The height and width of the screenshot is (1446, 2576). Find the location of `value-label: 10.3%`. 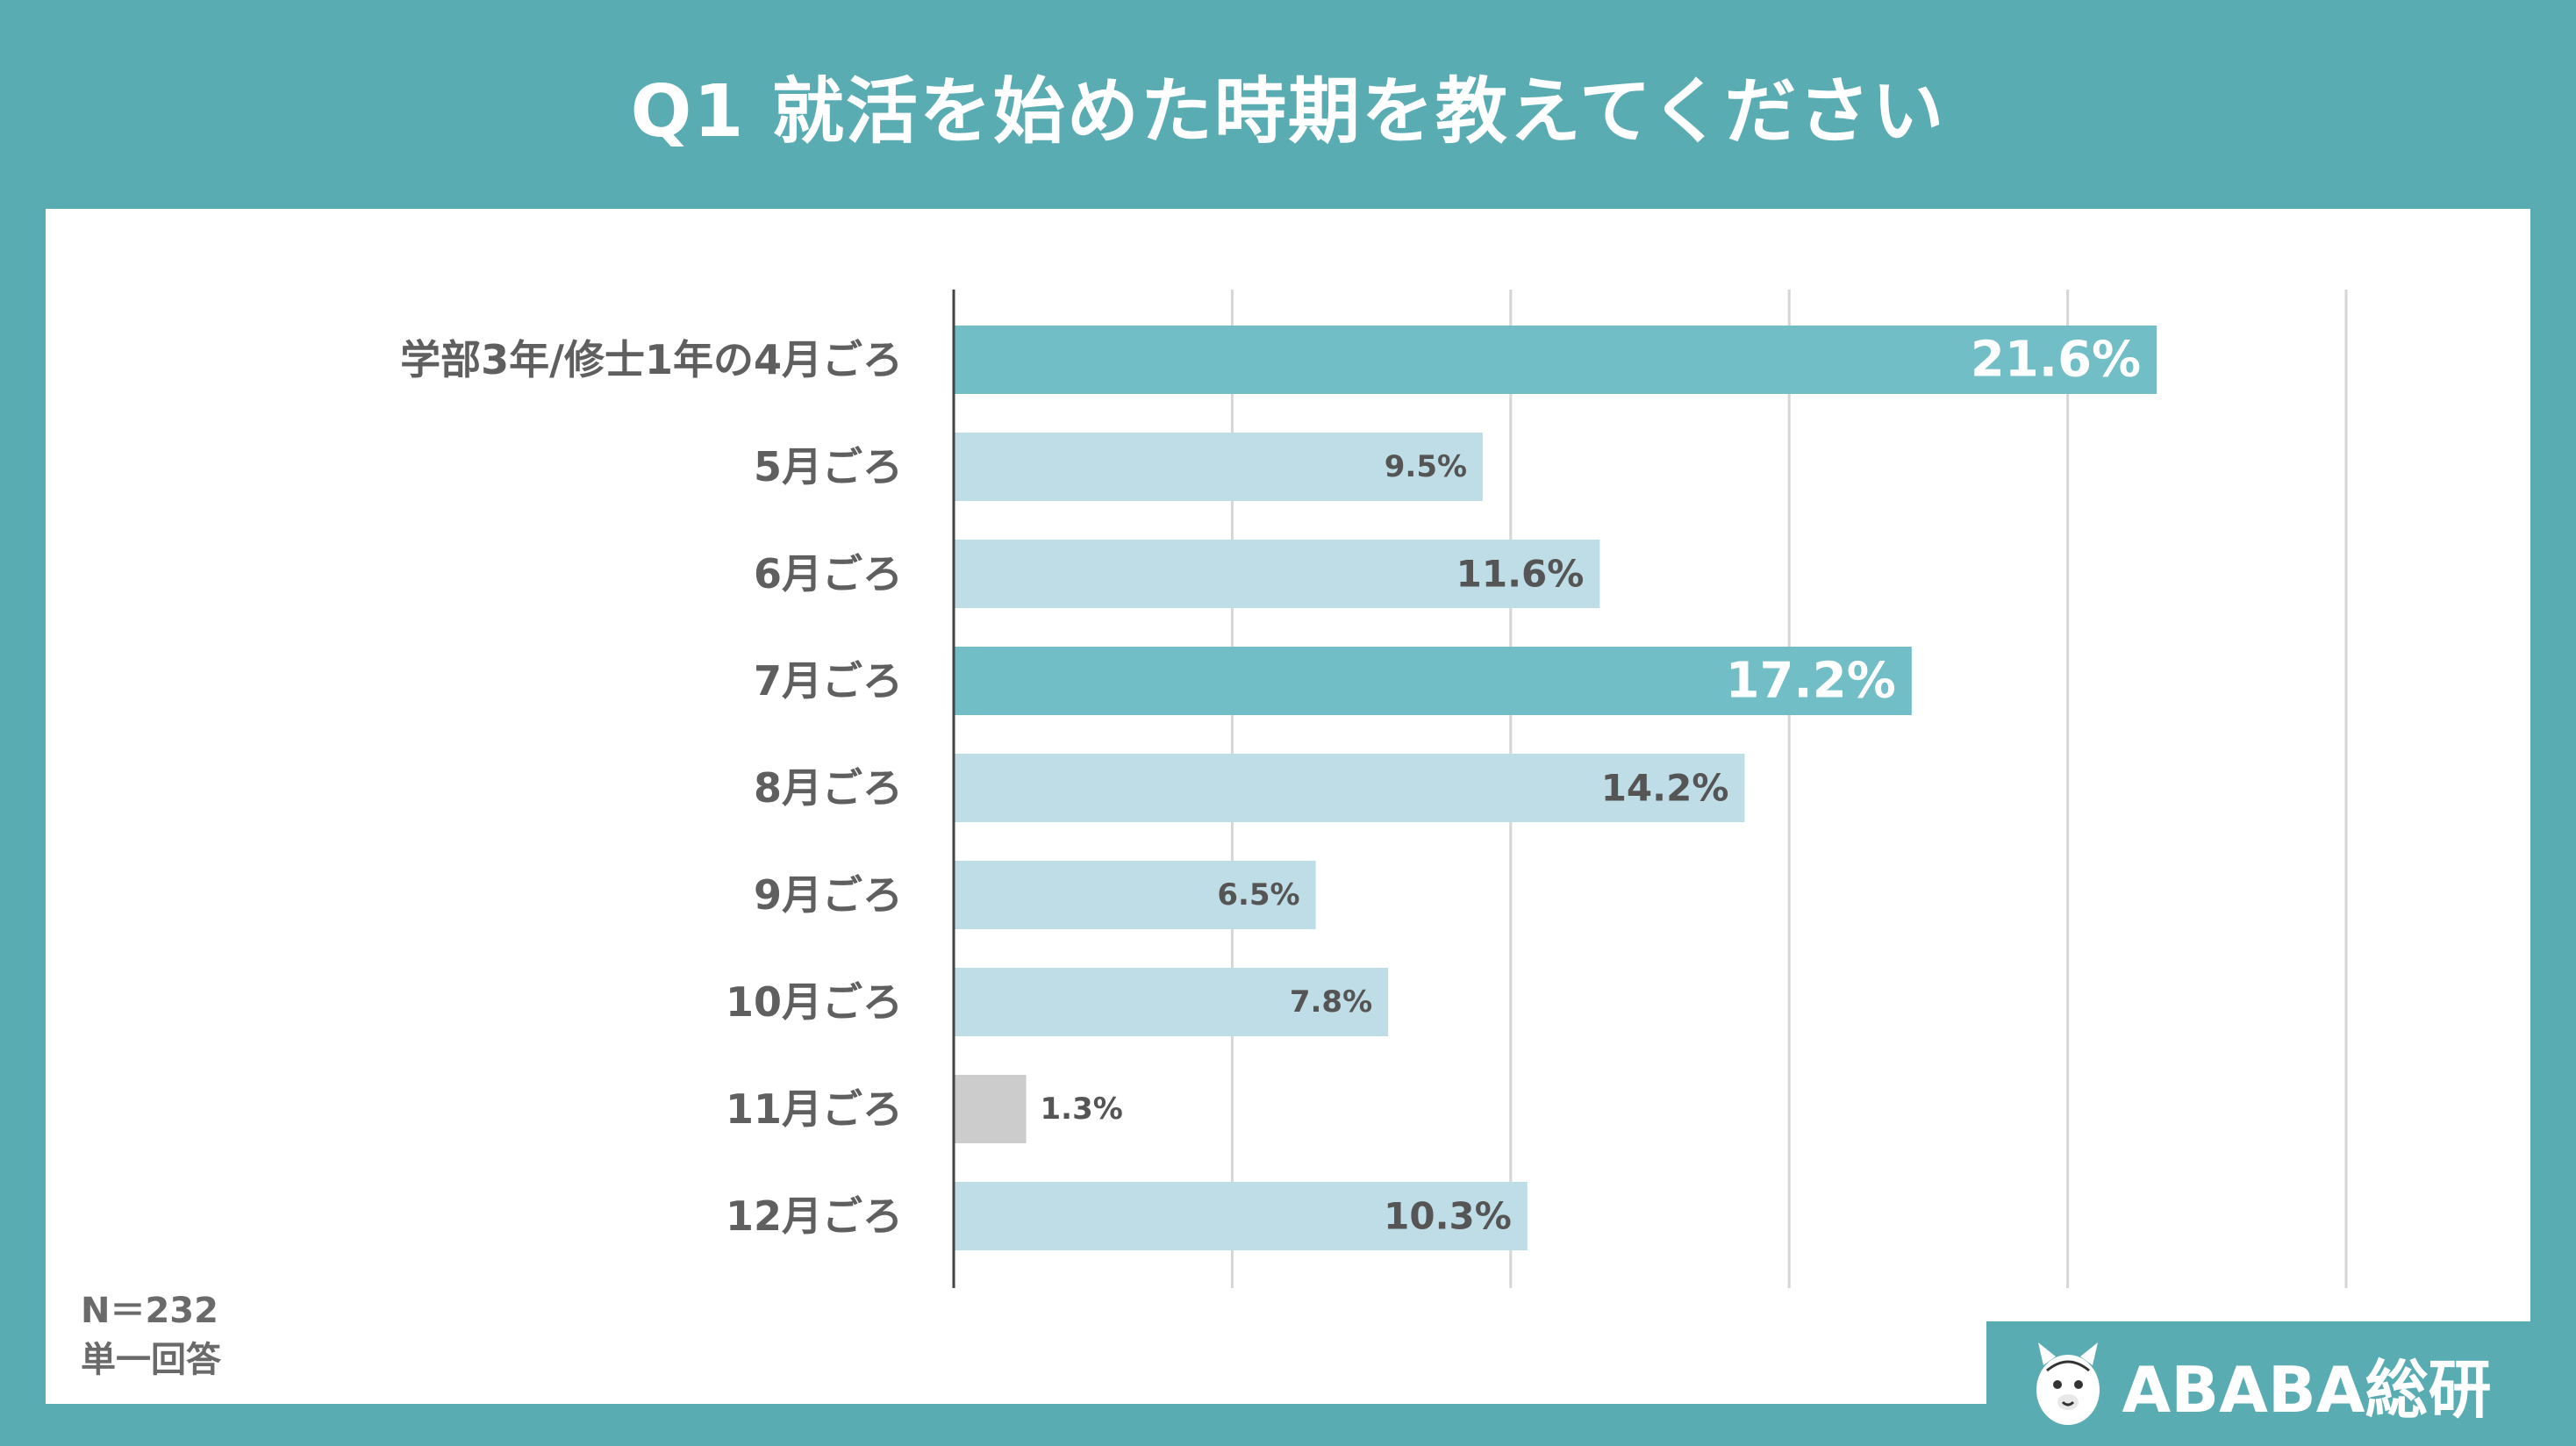

value-label: 10.3% is located at coordinates (1448, 1216).